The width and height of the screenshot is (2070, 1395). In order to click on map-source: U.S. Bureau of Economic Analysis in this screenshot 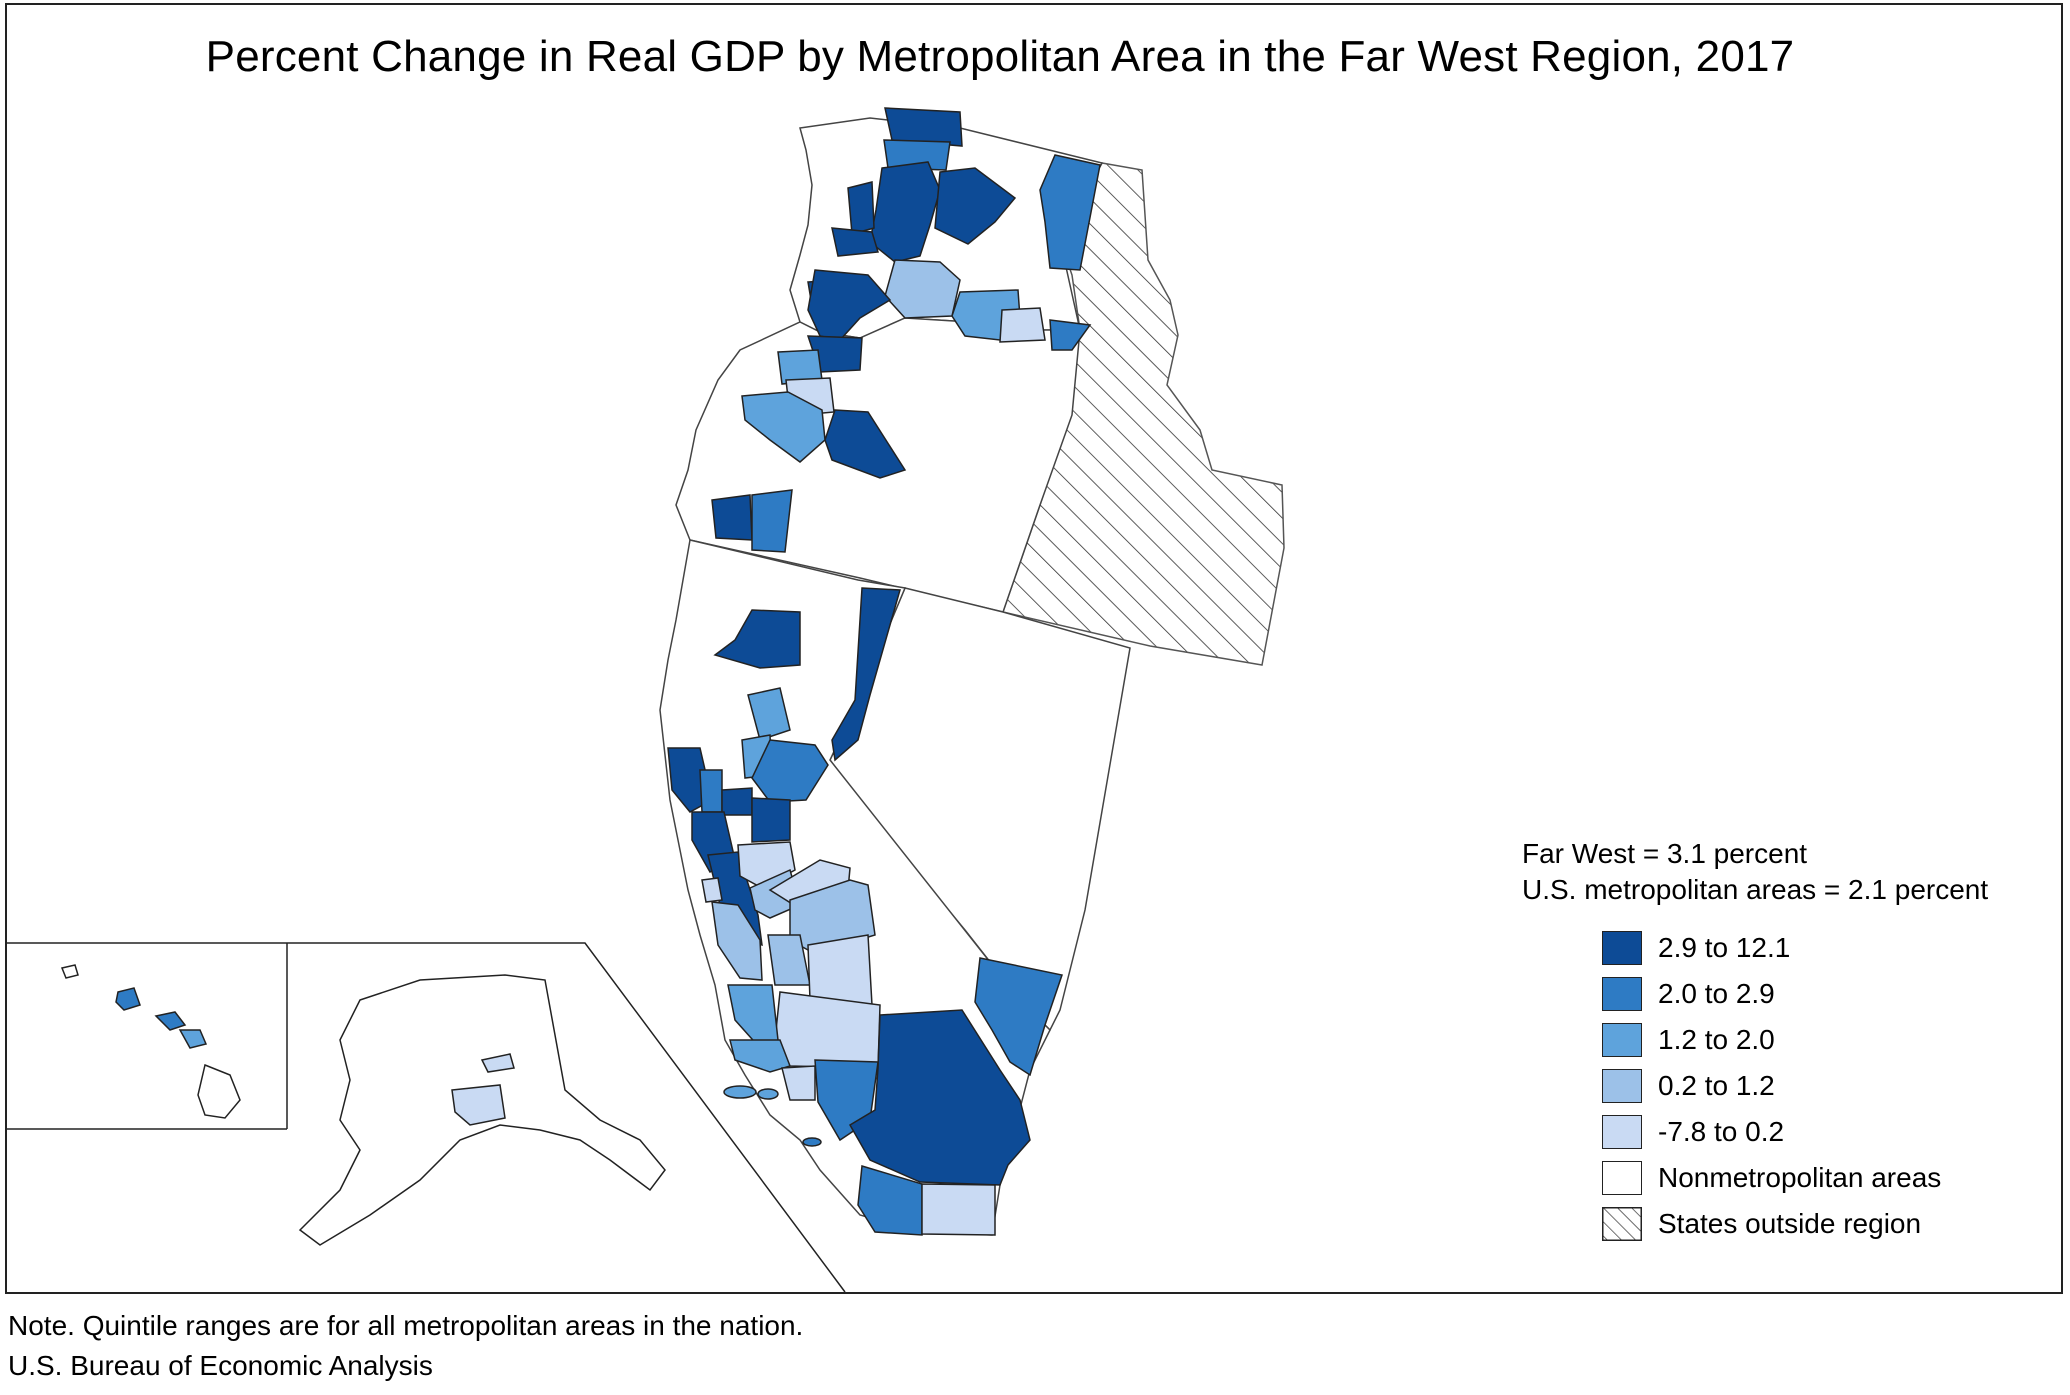, I will do `click(220, 1365)`.